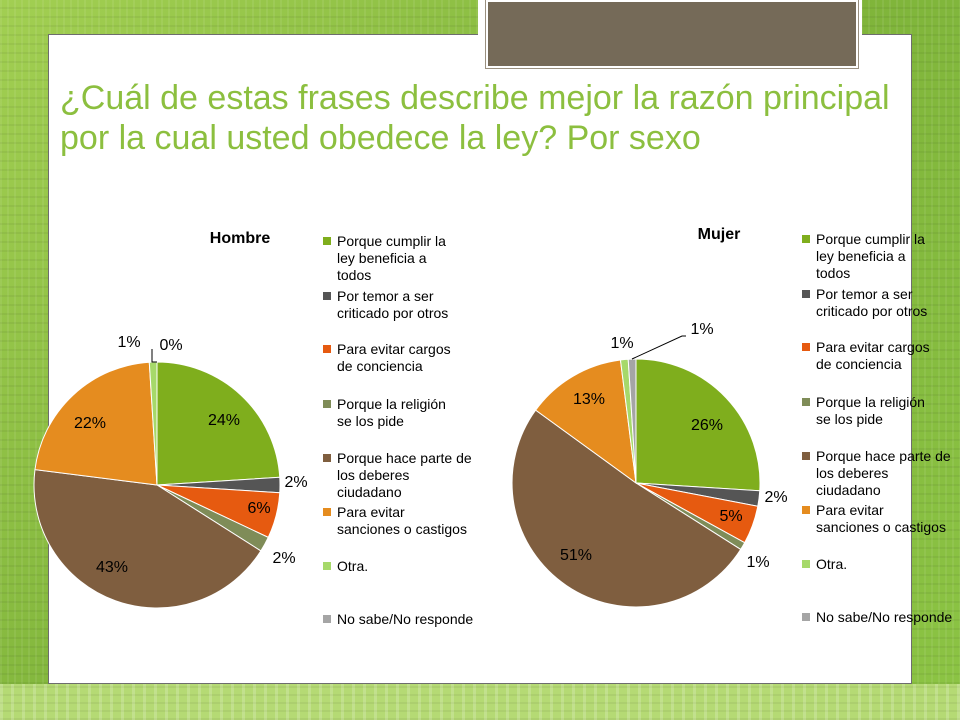  Describe the element at coordinates (672, 34) in the screenshot. I see `decorative-tab-panel` at that location.